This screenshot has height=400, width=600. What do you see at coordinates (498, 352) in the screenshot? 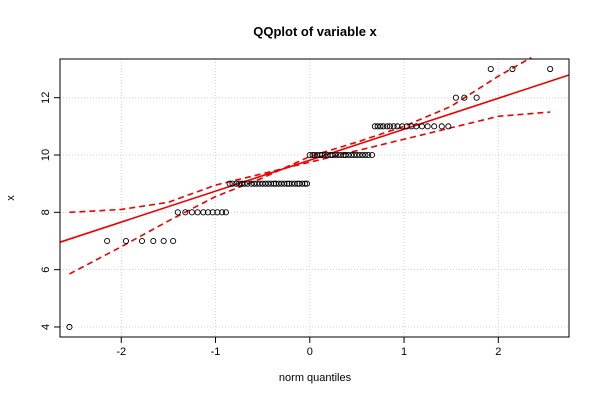
I see `x-tick-label-4: 2` at bounding box center [498, 352].